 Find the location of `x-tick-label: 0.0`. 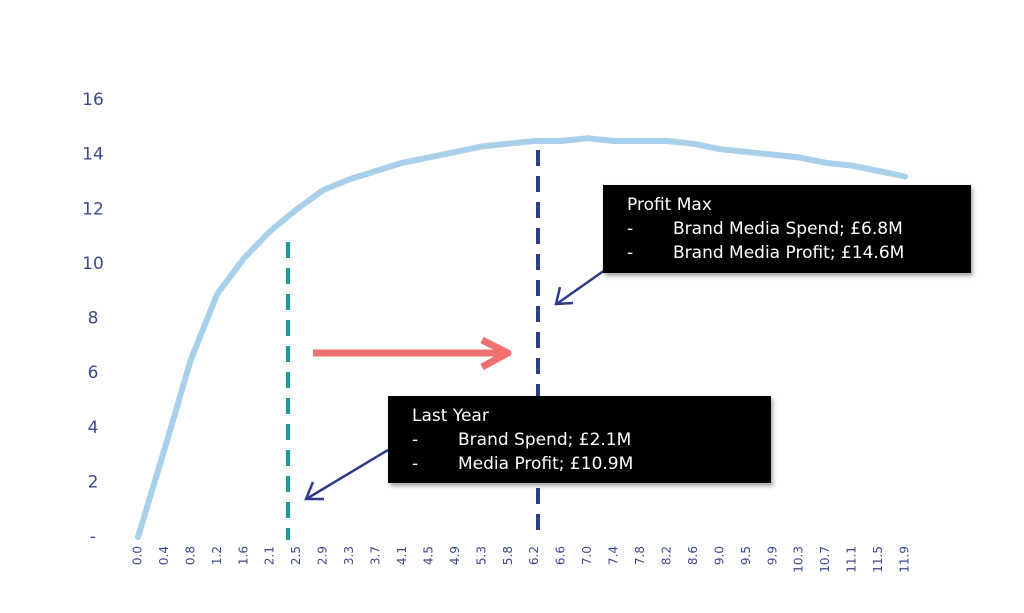

x-tick-label: 0.0 is located at coordinates (138, 555).